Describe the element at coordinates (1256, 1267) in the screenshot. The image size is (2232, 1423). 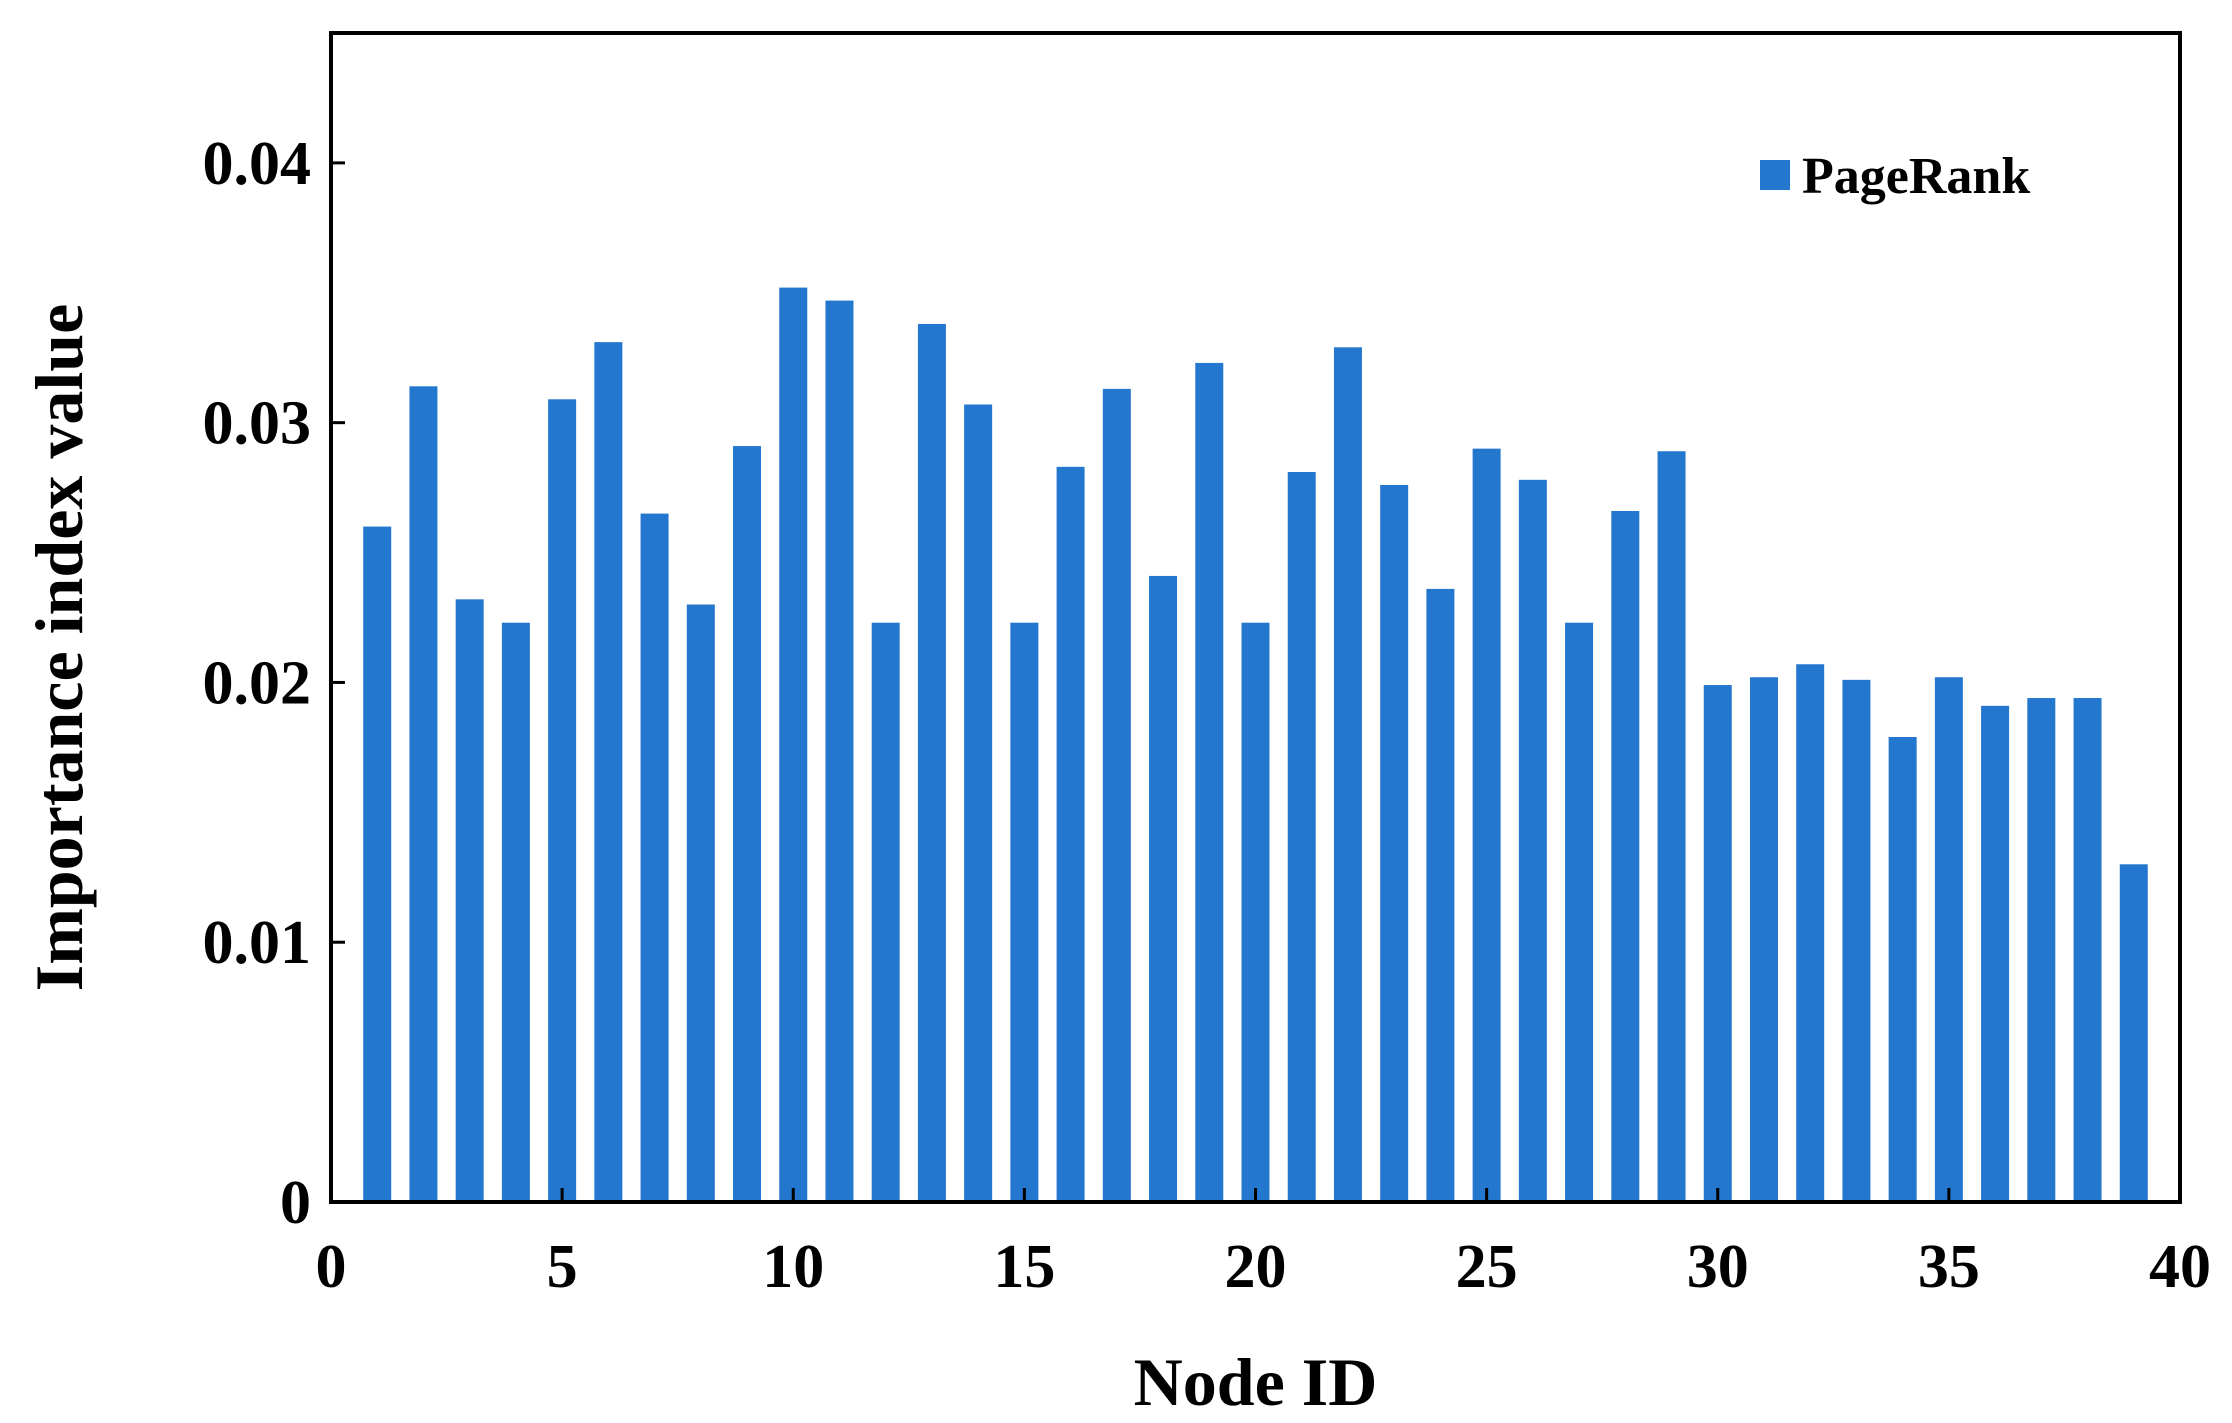
I see `x-tick-label: 20` at that location.